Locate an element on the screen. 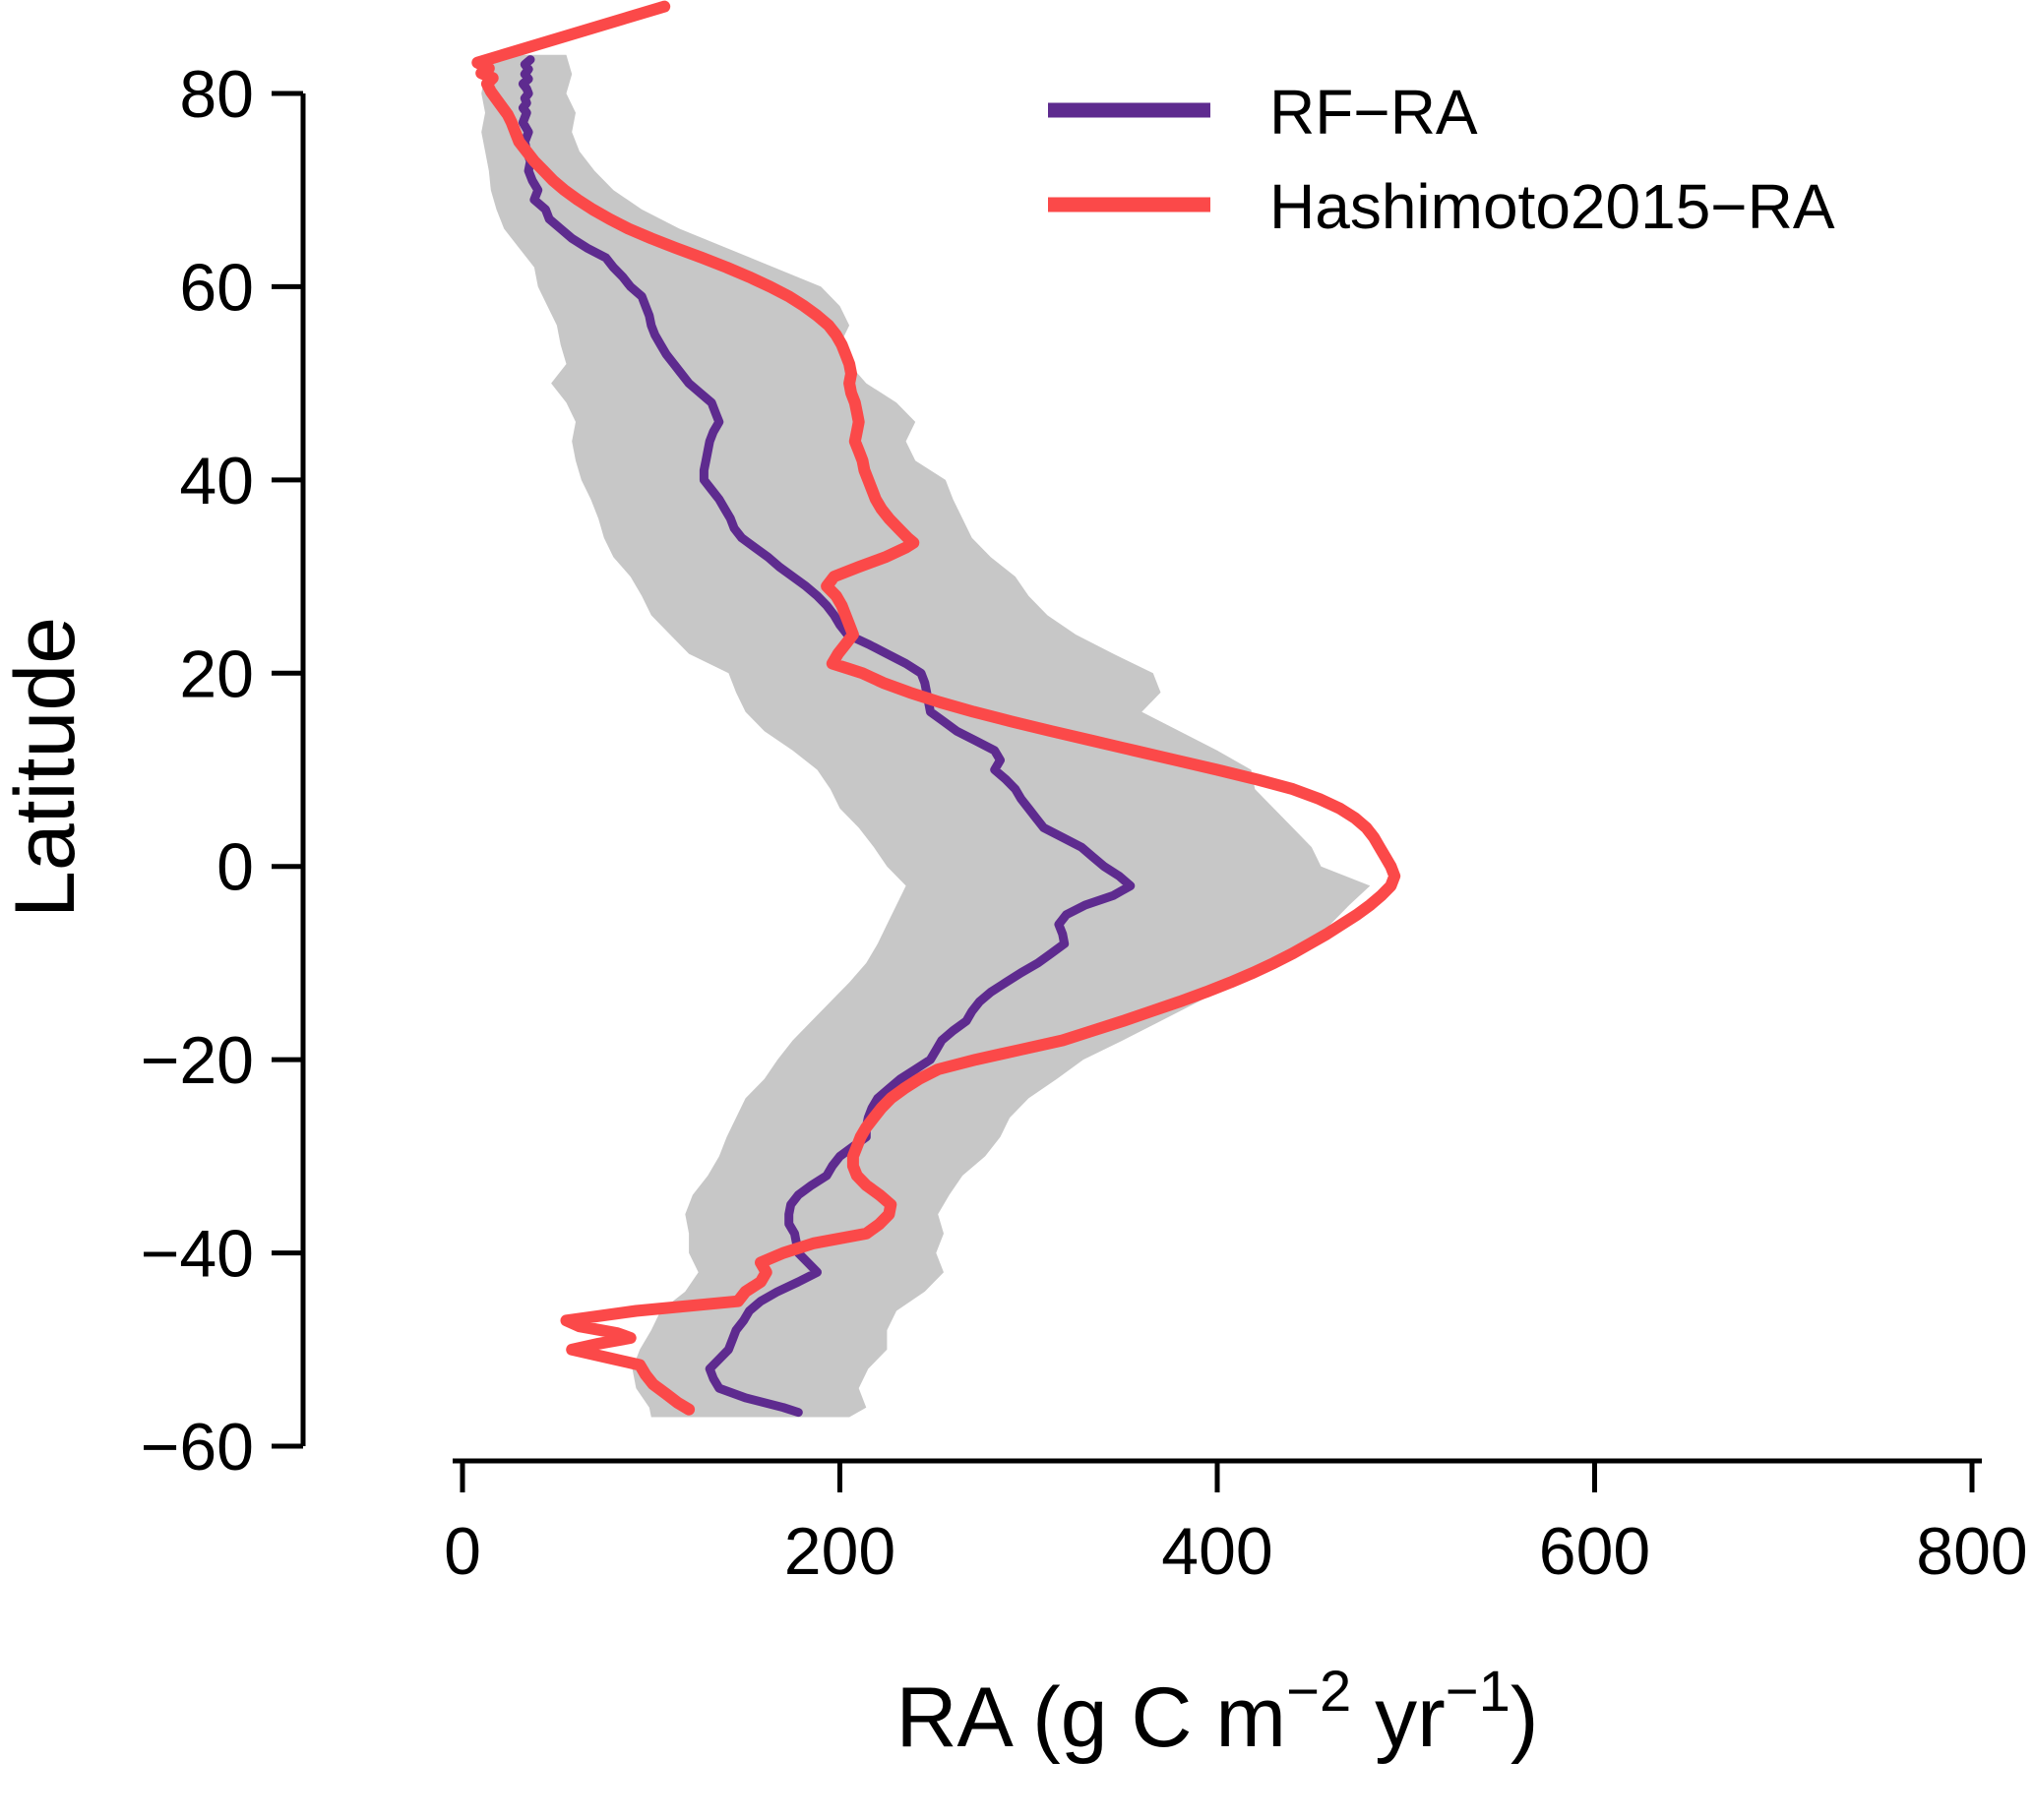  x-tick-label: 200 is located at coordinates (839, 1551).